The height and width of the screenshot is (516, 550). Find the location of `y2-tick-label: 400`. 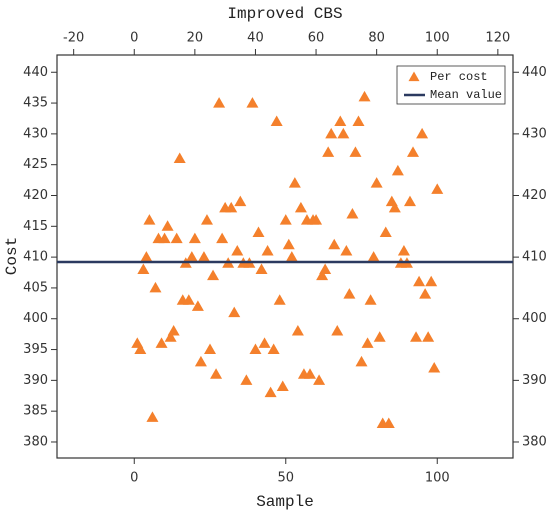

y2-tick-label: 400 is located at coordinates (534, 318).